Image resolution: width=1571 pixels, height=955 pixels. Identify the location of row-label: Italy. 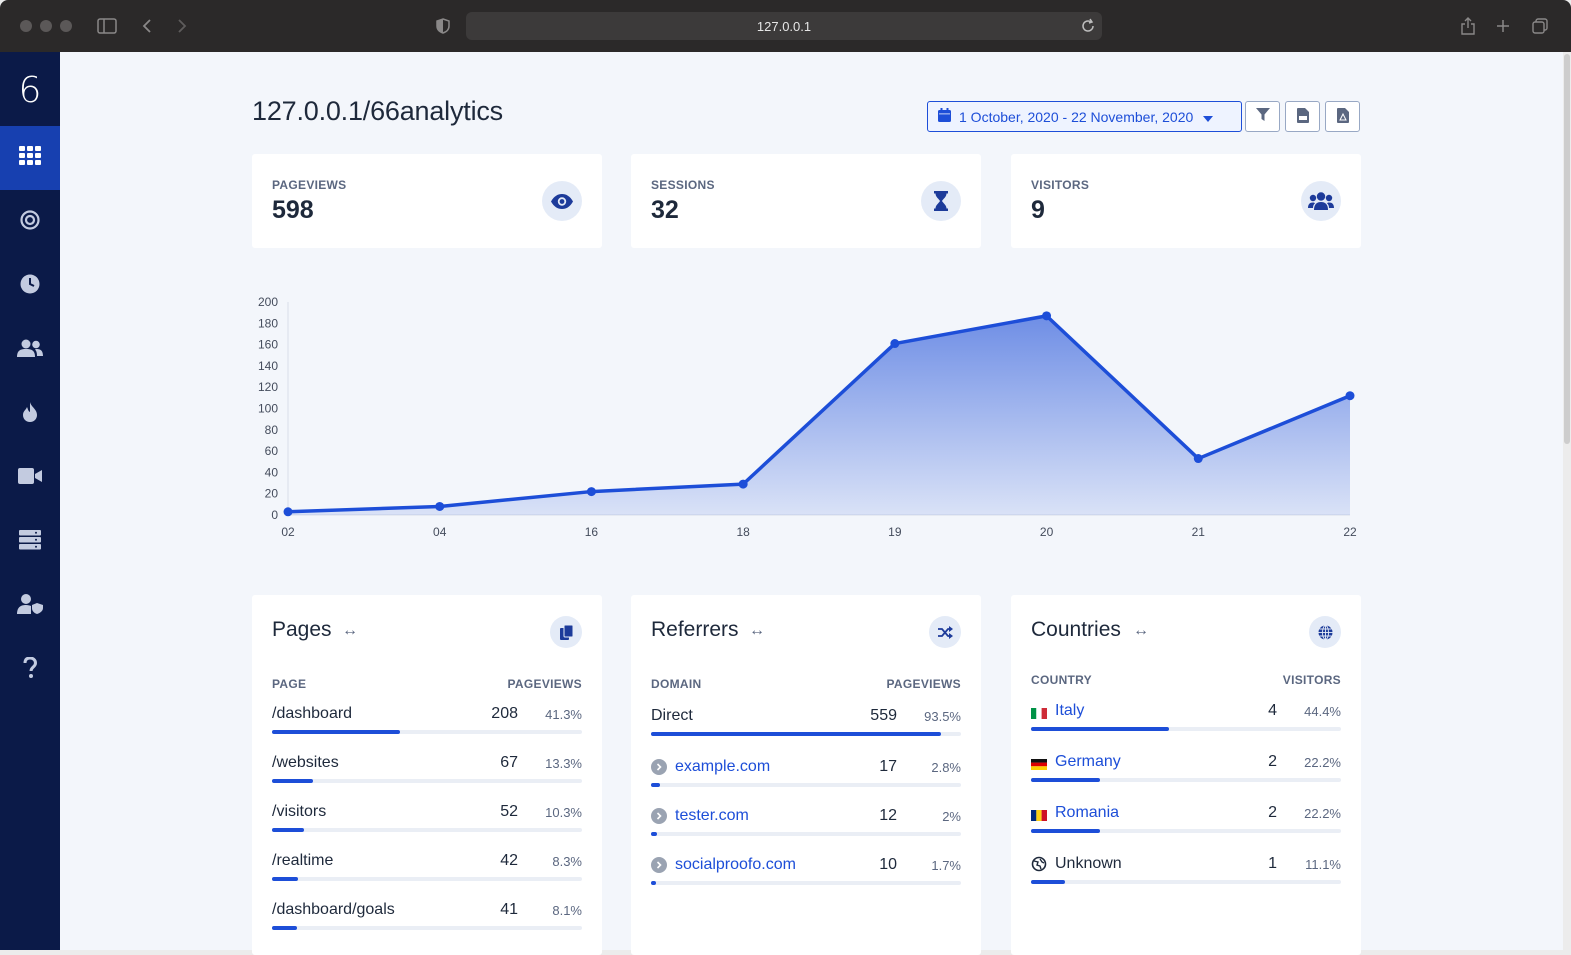
(1057, 711).